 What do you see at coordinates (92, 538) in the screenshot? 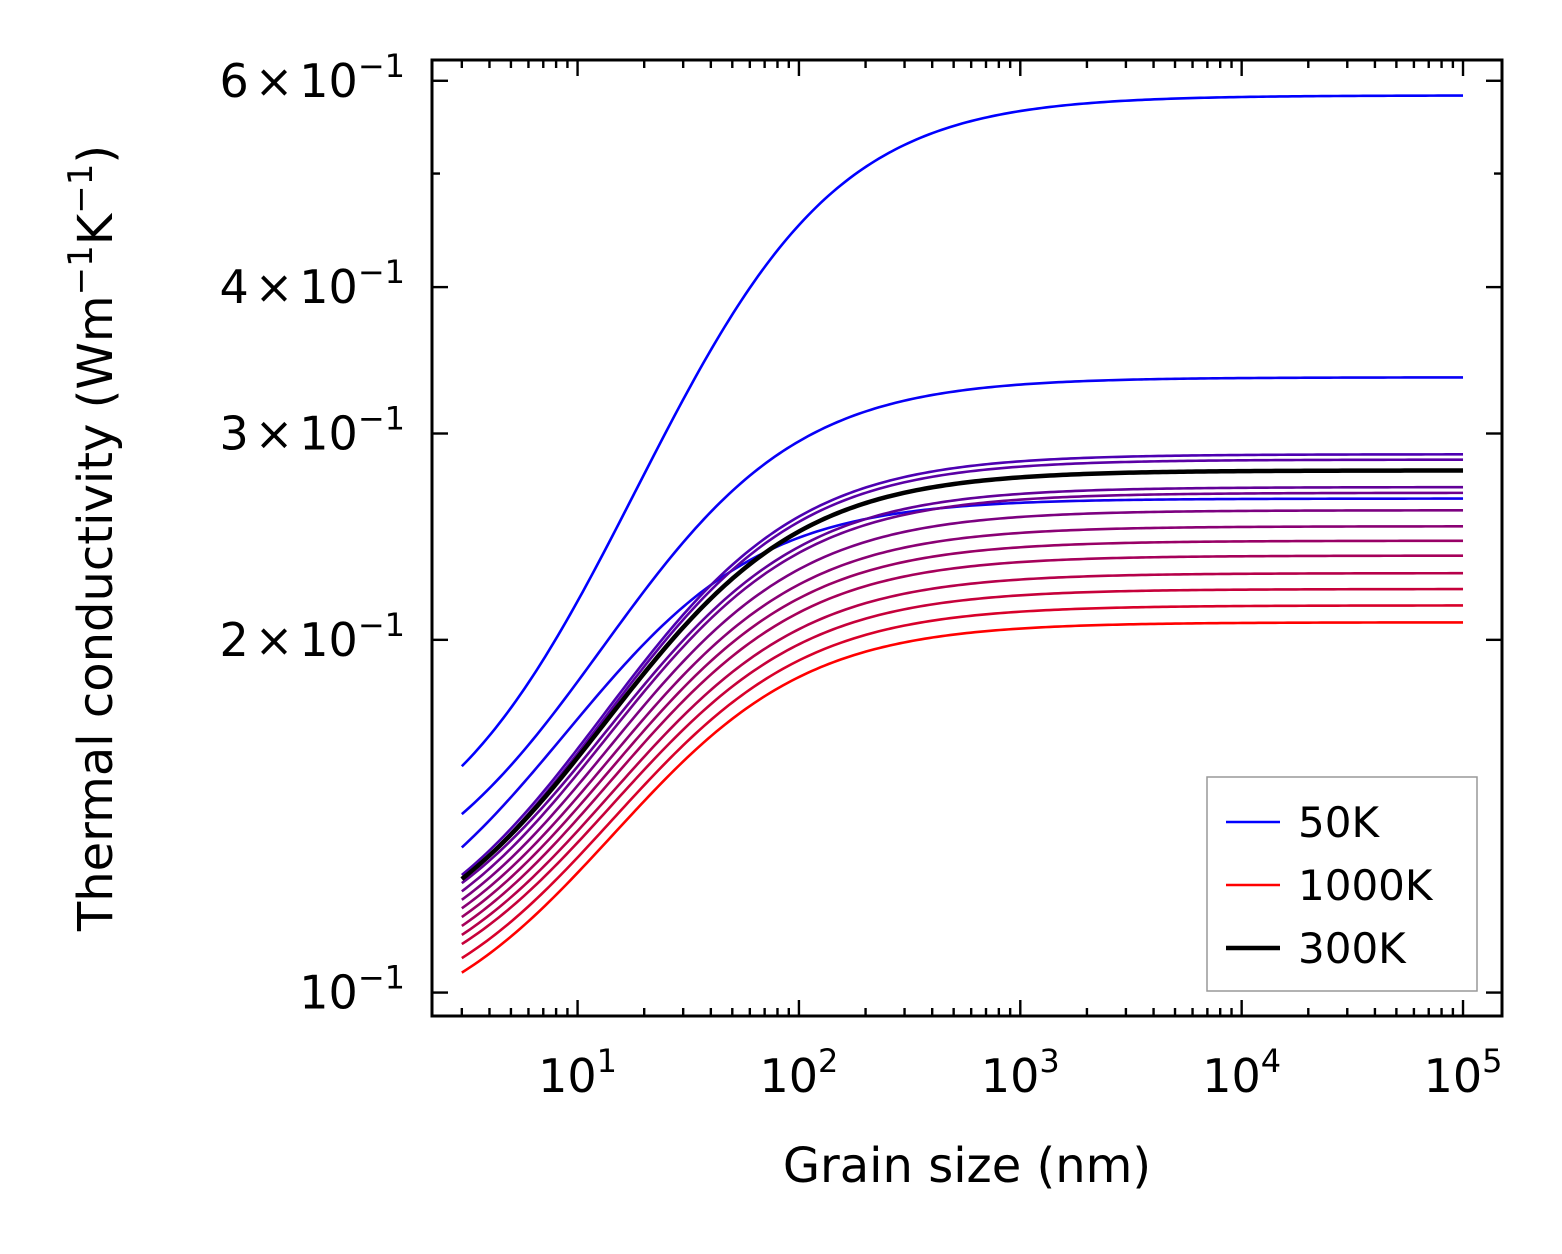
I see `y-axis-label: Thermal conductivity (Wm−1K−1)` at bounding box center [92, 538].